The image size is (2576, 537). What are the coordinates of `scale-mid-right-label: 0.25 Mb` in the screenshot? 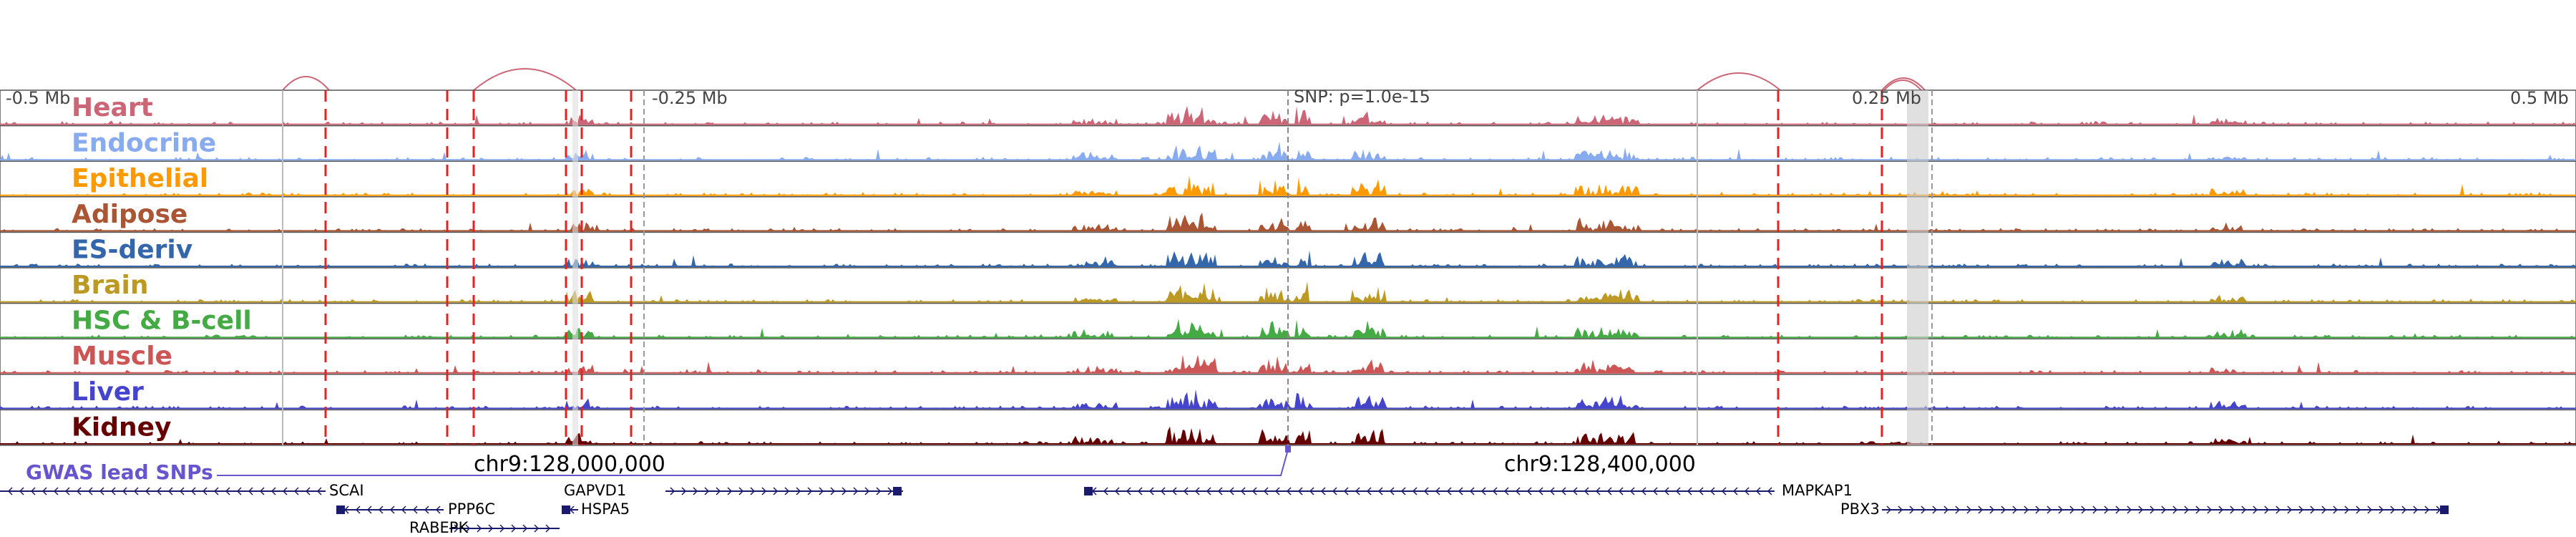 It's located at (1886, 98).